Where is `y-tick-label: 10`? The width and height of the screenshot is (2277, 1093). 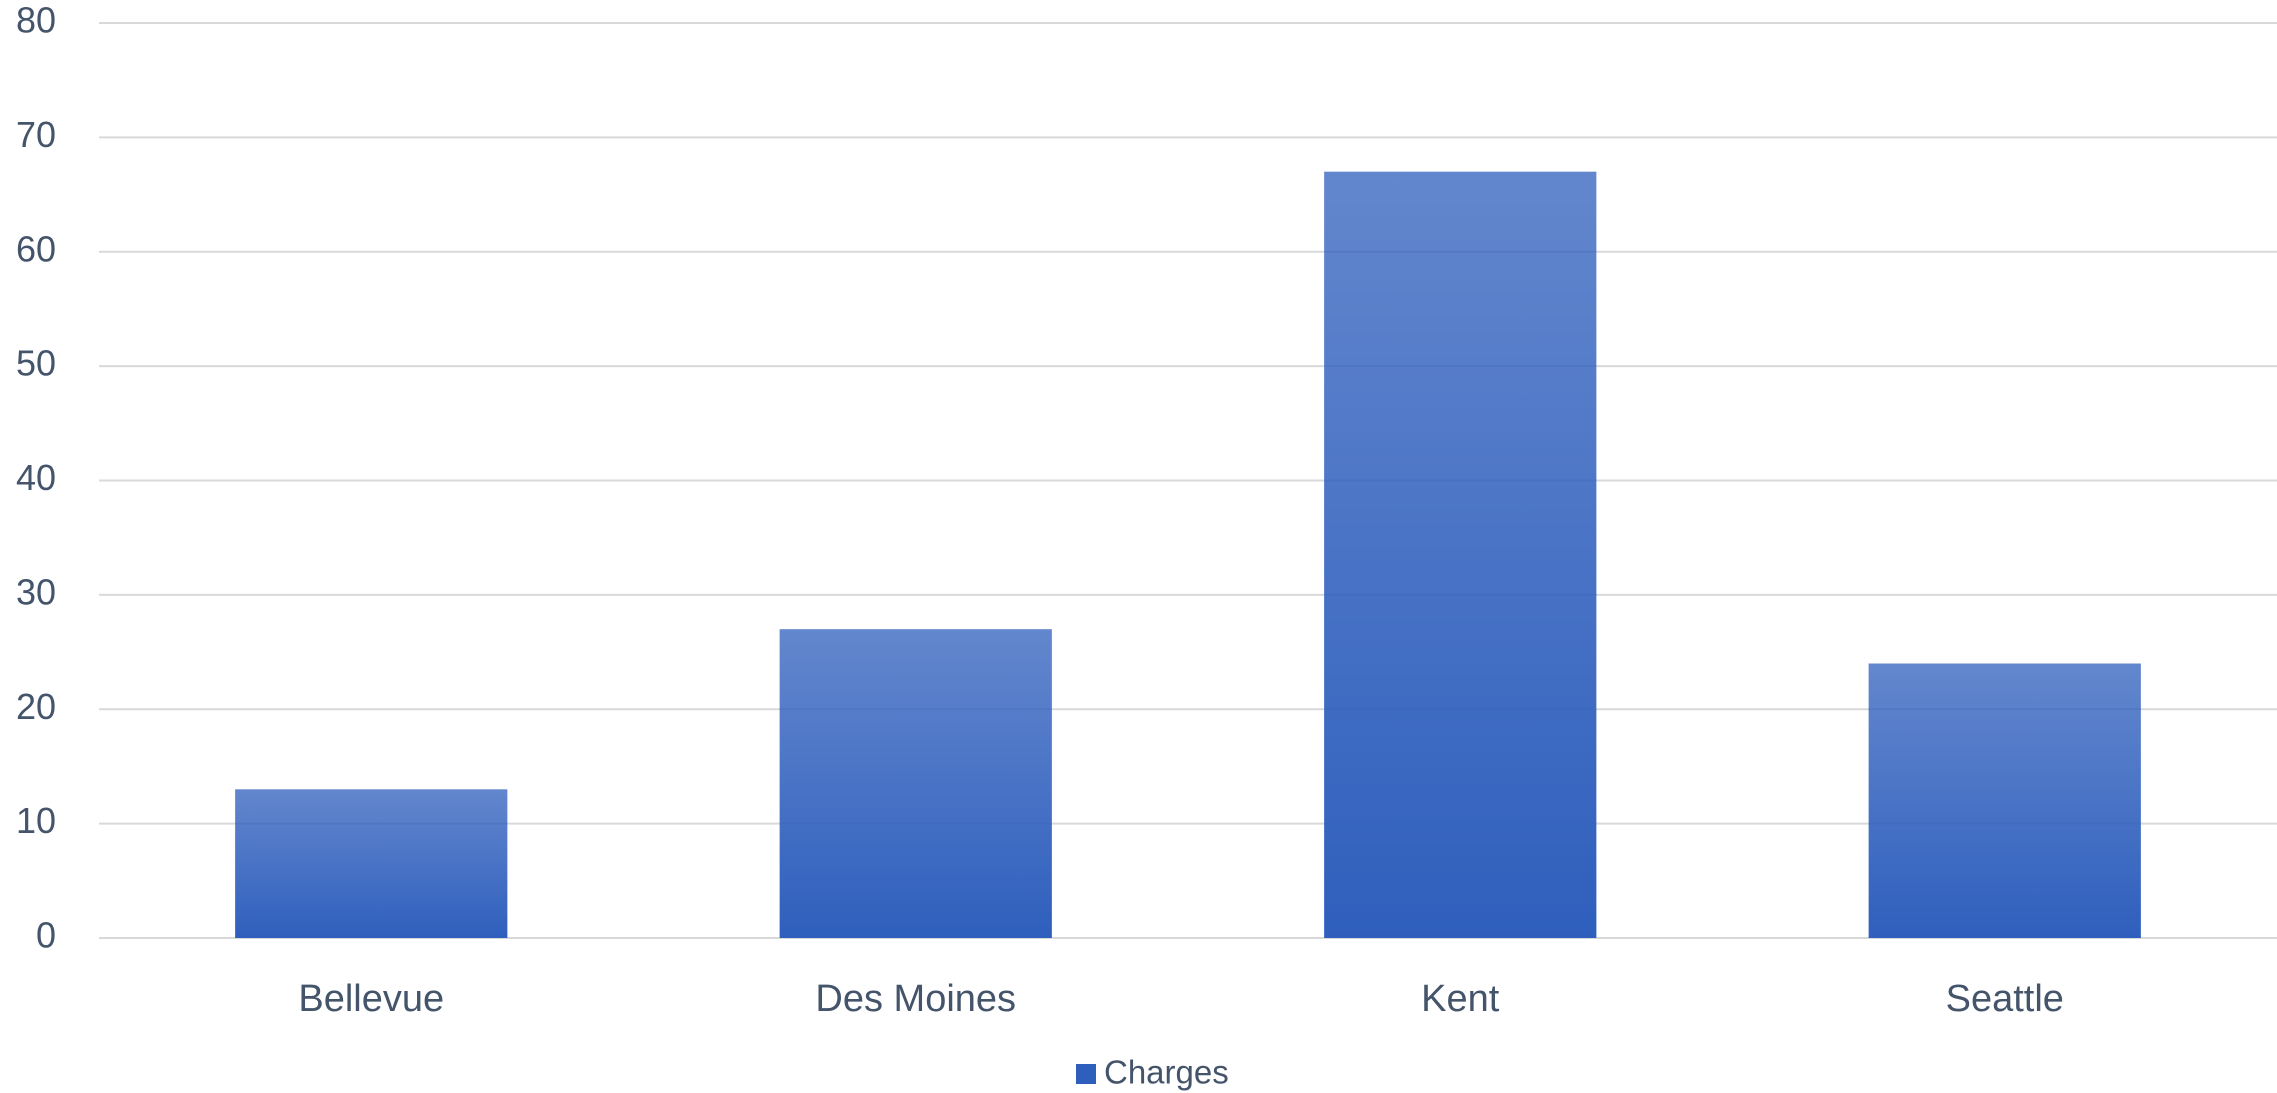 y-tick-label: 10 is located at coordinates (36, 820).